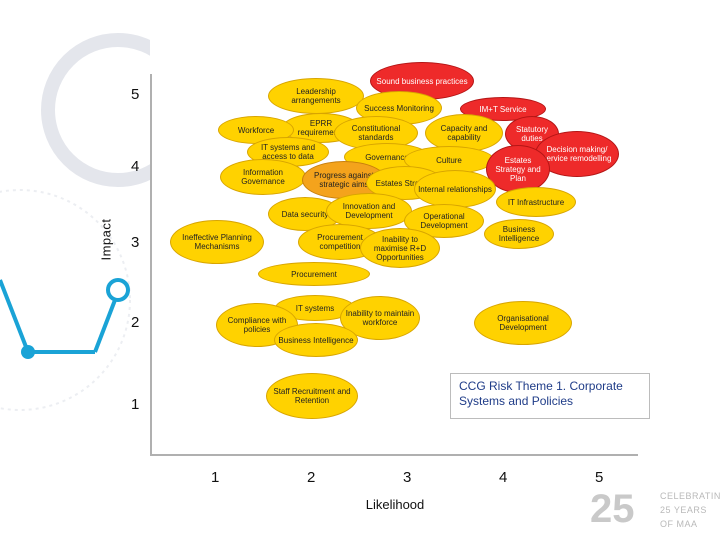  Describe the element at coordinates (135, 242) in the screenshot. I see `y-tick-label: 3` at that location.